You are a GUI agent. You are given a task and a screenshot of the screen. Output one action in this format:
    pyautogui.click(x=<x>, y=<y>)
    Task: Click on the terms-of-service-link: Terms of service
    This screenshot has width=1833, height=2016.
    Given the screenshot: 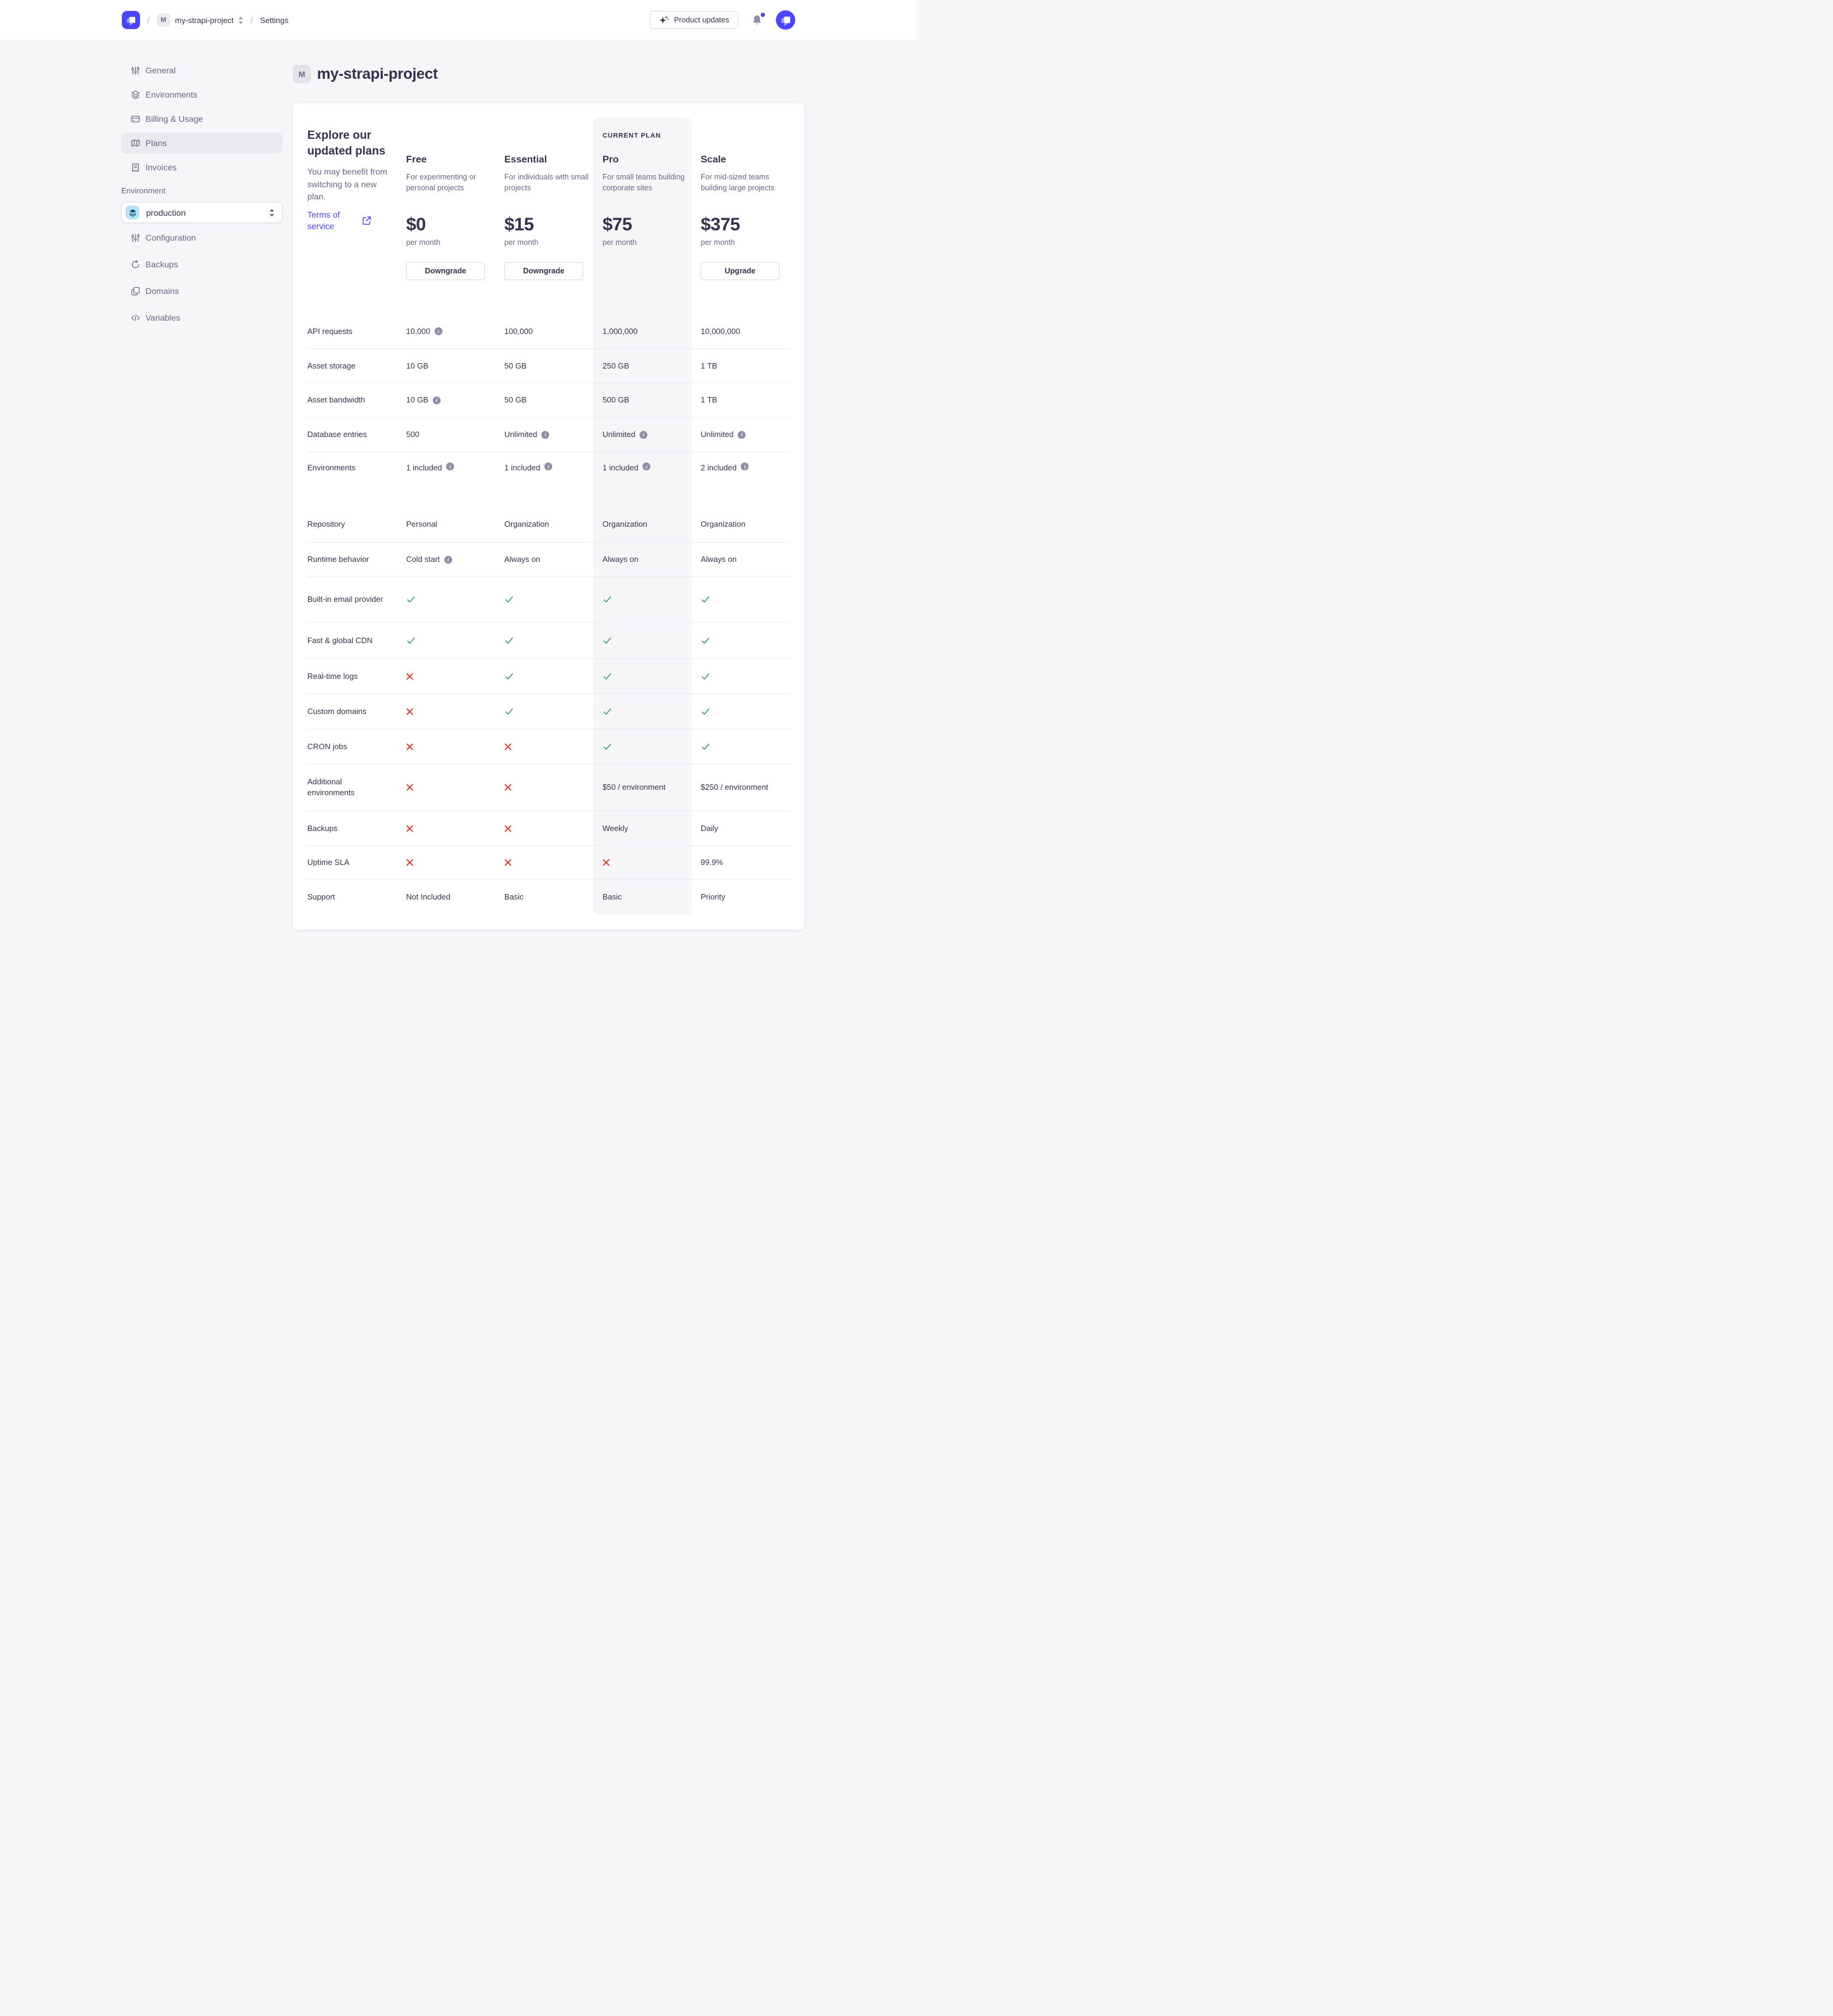 What is the action you would take?
    pyautogui.click(x=339, y=221)
    